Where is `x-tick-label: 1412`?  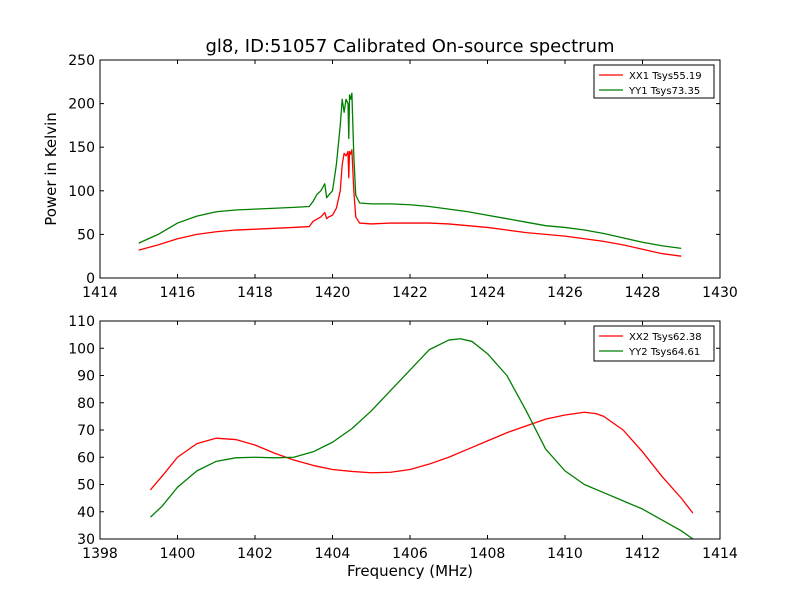 x-tick-label: 1412 is located at coordinates (643, 554).